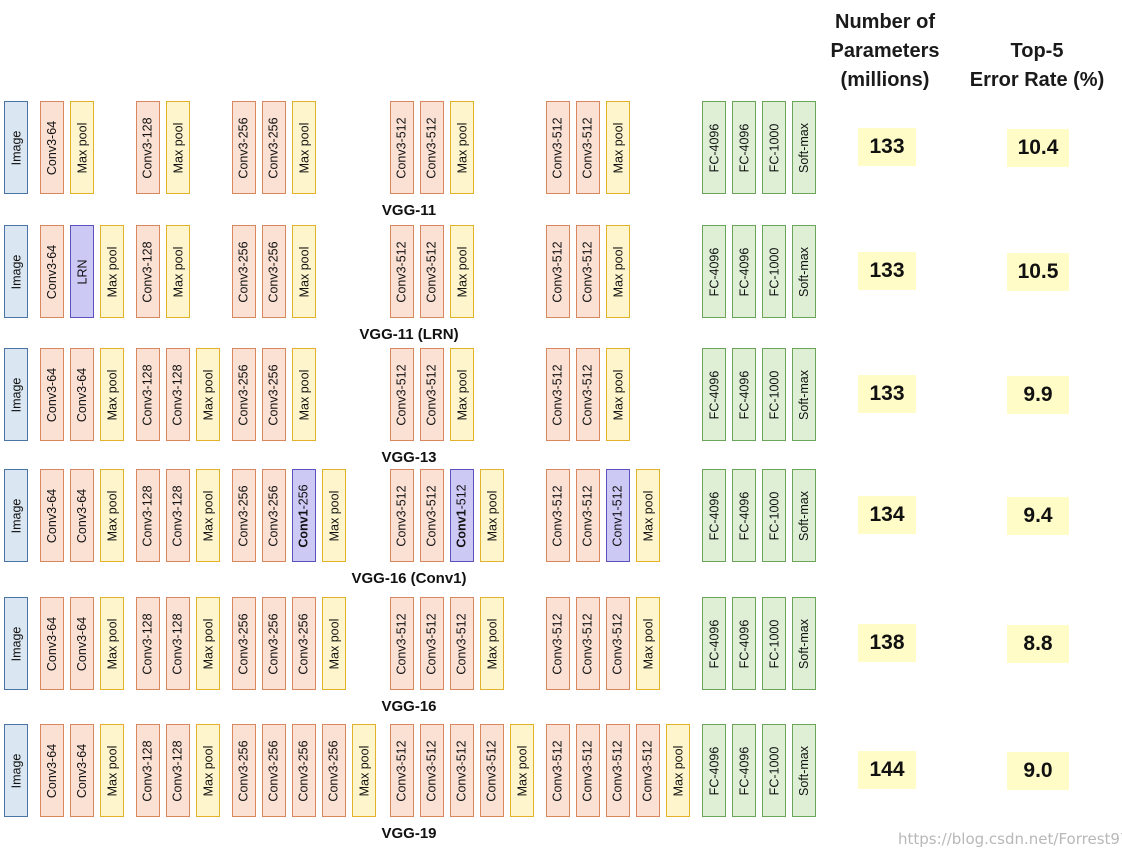 Image resolution: width=1122 pixels, height=858 pixels. I want to click on conv1-block: Conv1-512, so click(462, 515).